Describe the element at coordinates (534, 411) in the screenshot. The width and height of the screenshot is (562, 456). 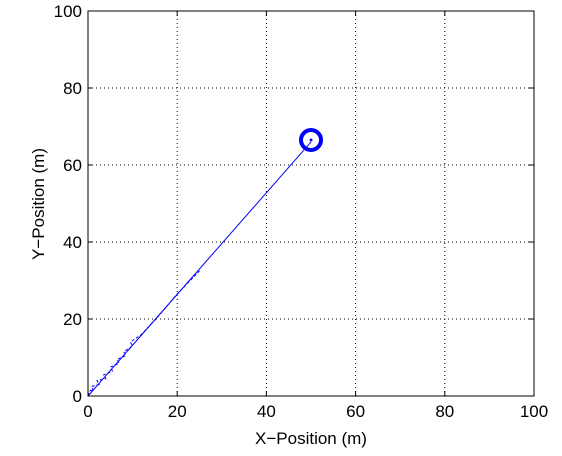
I see `x-tick-label: 100` at that location.